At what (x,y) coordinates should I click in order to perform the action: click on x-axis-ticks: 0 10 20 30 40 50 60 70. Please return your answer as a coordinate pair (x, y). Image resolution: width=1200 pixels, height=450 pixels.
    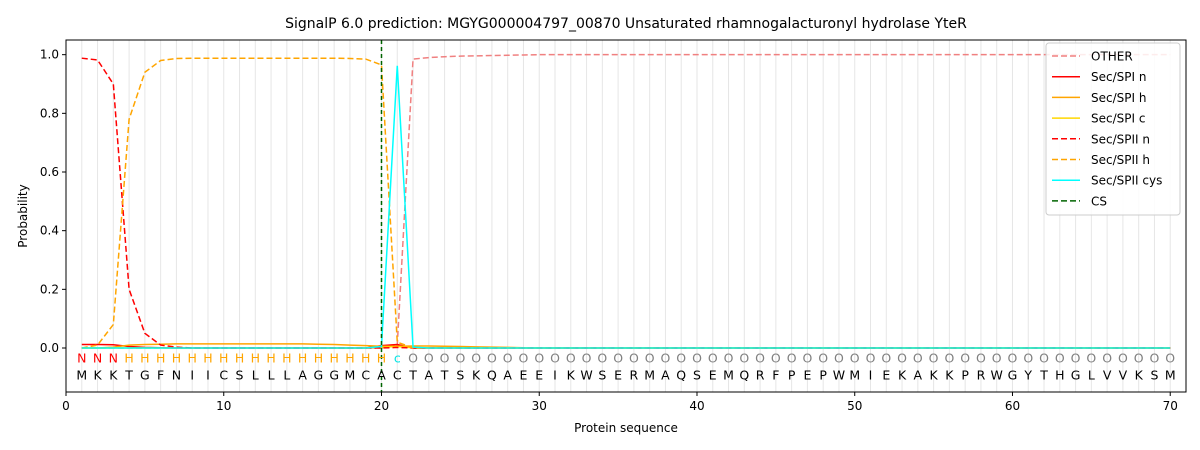
    Looking at the image, I should click on (620, 402).